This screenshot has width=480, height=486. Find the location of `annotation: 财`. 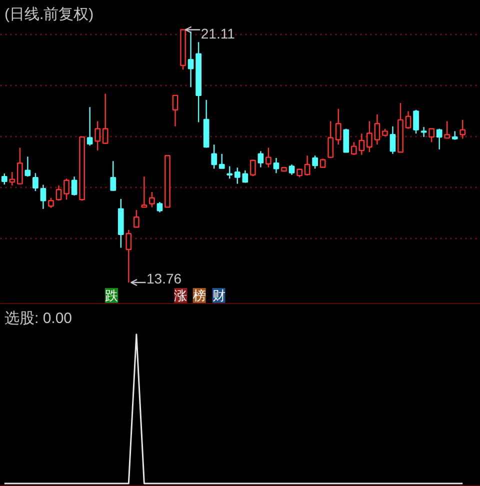

annotation: 财 is located at coordinates (219, 295).